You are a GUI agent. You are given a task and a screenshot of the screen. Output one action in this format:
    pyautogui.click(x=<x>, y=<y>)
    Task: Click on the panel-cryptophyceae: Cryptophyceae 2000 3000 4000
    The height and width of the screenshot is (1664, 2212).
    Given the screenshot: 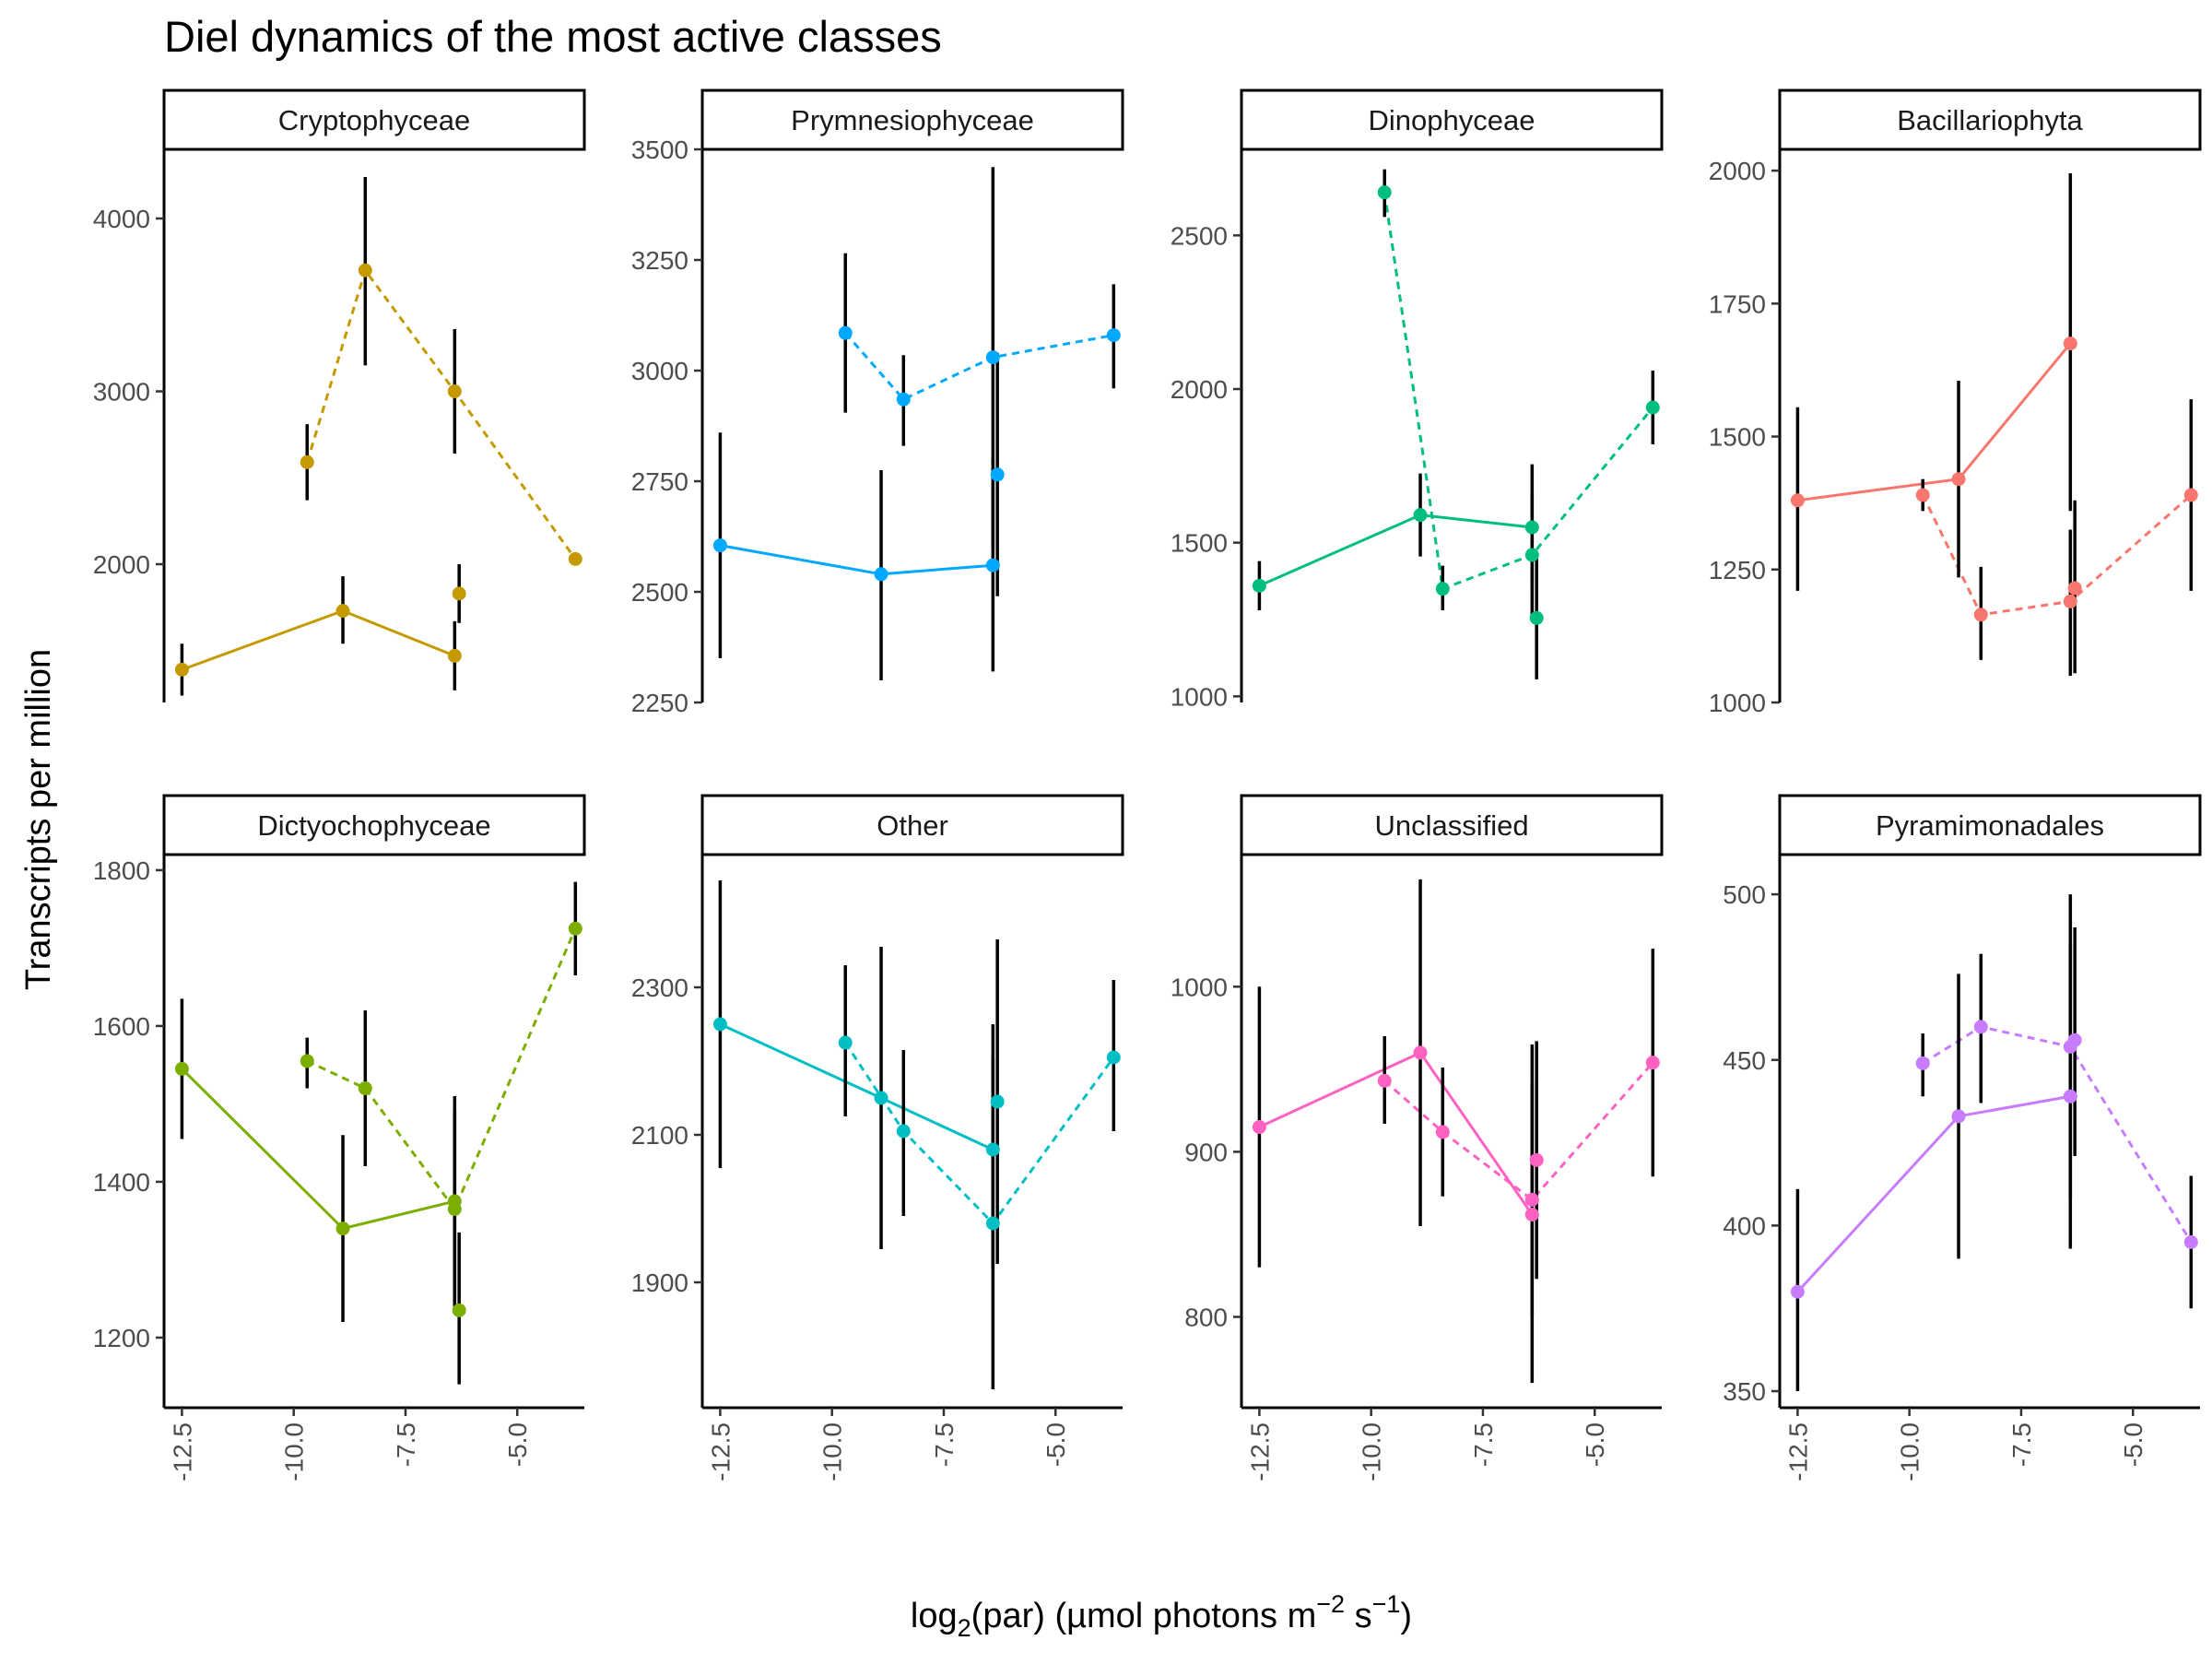 What is the action you would take?
    pyautogui.click(x=339, y=395)
    